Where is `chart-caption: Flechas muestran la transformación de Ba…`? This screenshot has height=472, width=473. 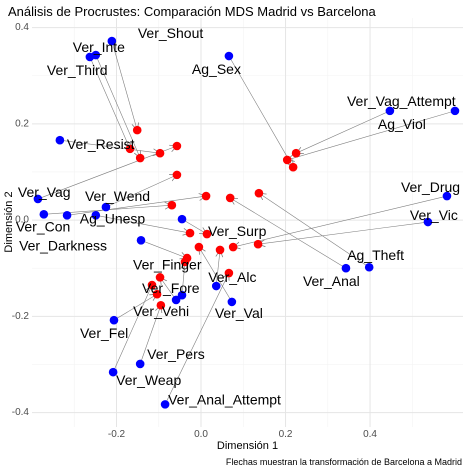 chart-caption: Flechas muestran la transformación de Ba… is located at coordinates (344, 462).